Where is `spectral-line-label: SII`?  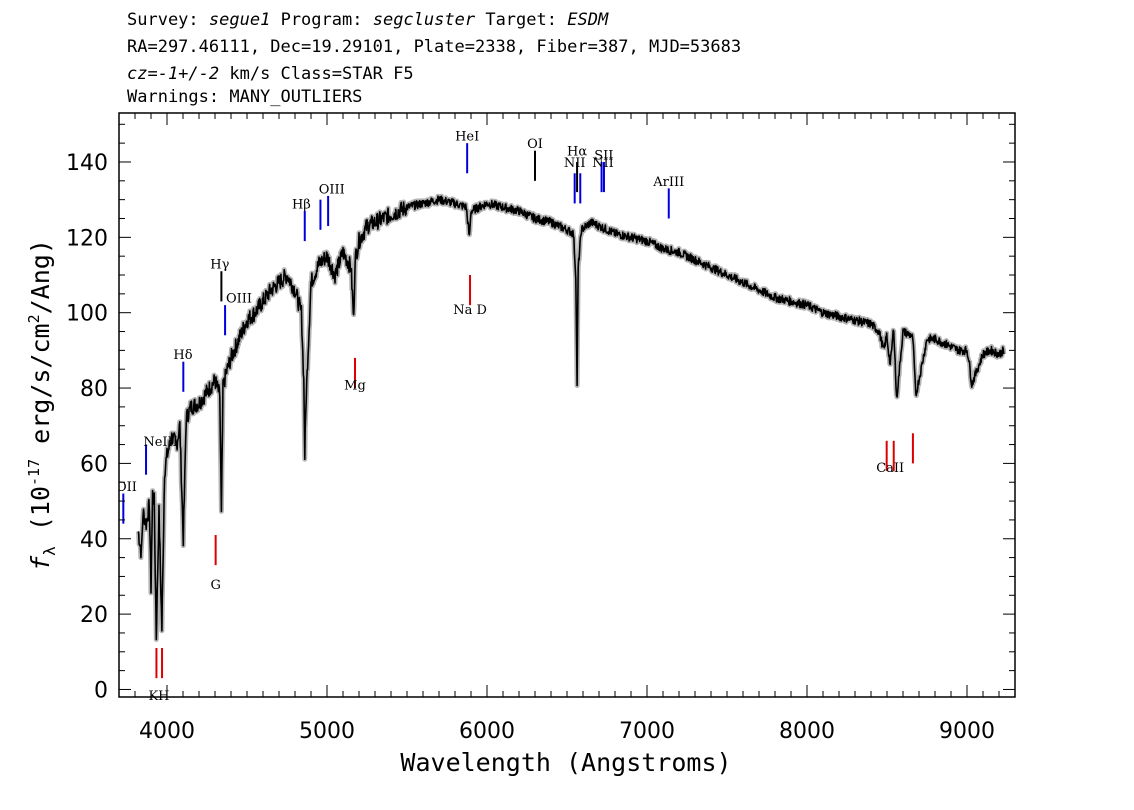 spectral-line-label: SII is located at coordinates (603, 155).